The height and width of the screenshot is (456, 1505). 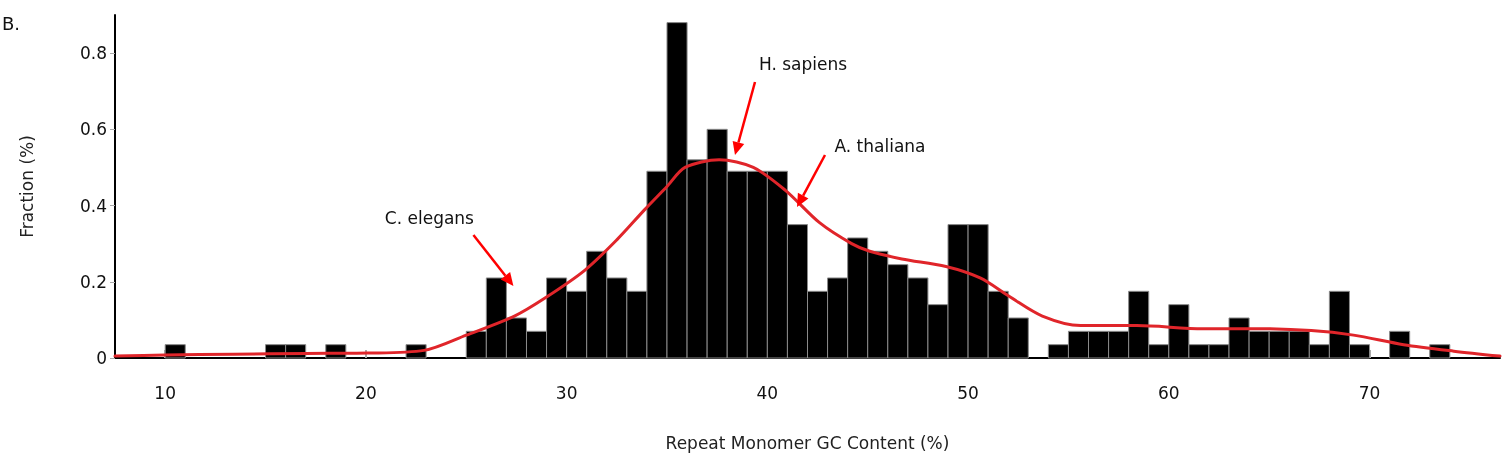 I want to click on y-tick-label: 0.8, so click(x=93, y=53).